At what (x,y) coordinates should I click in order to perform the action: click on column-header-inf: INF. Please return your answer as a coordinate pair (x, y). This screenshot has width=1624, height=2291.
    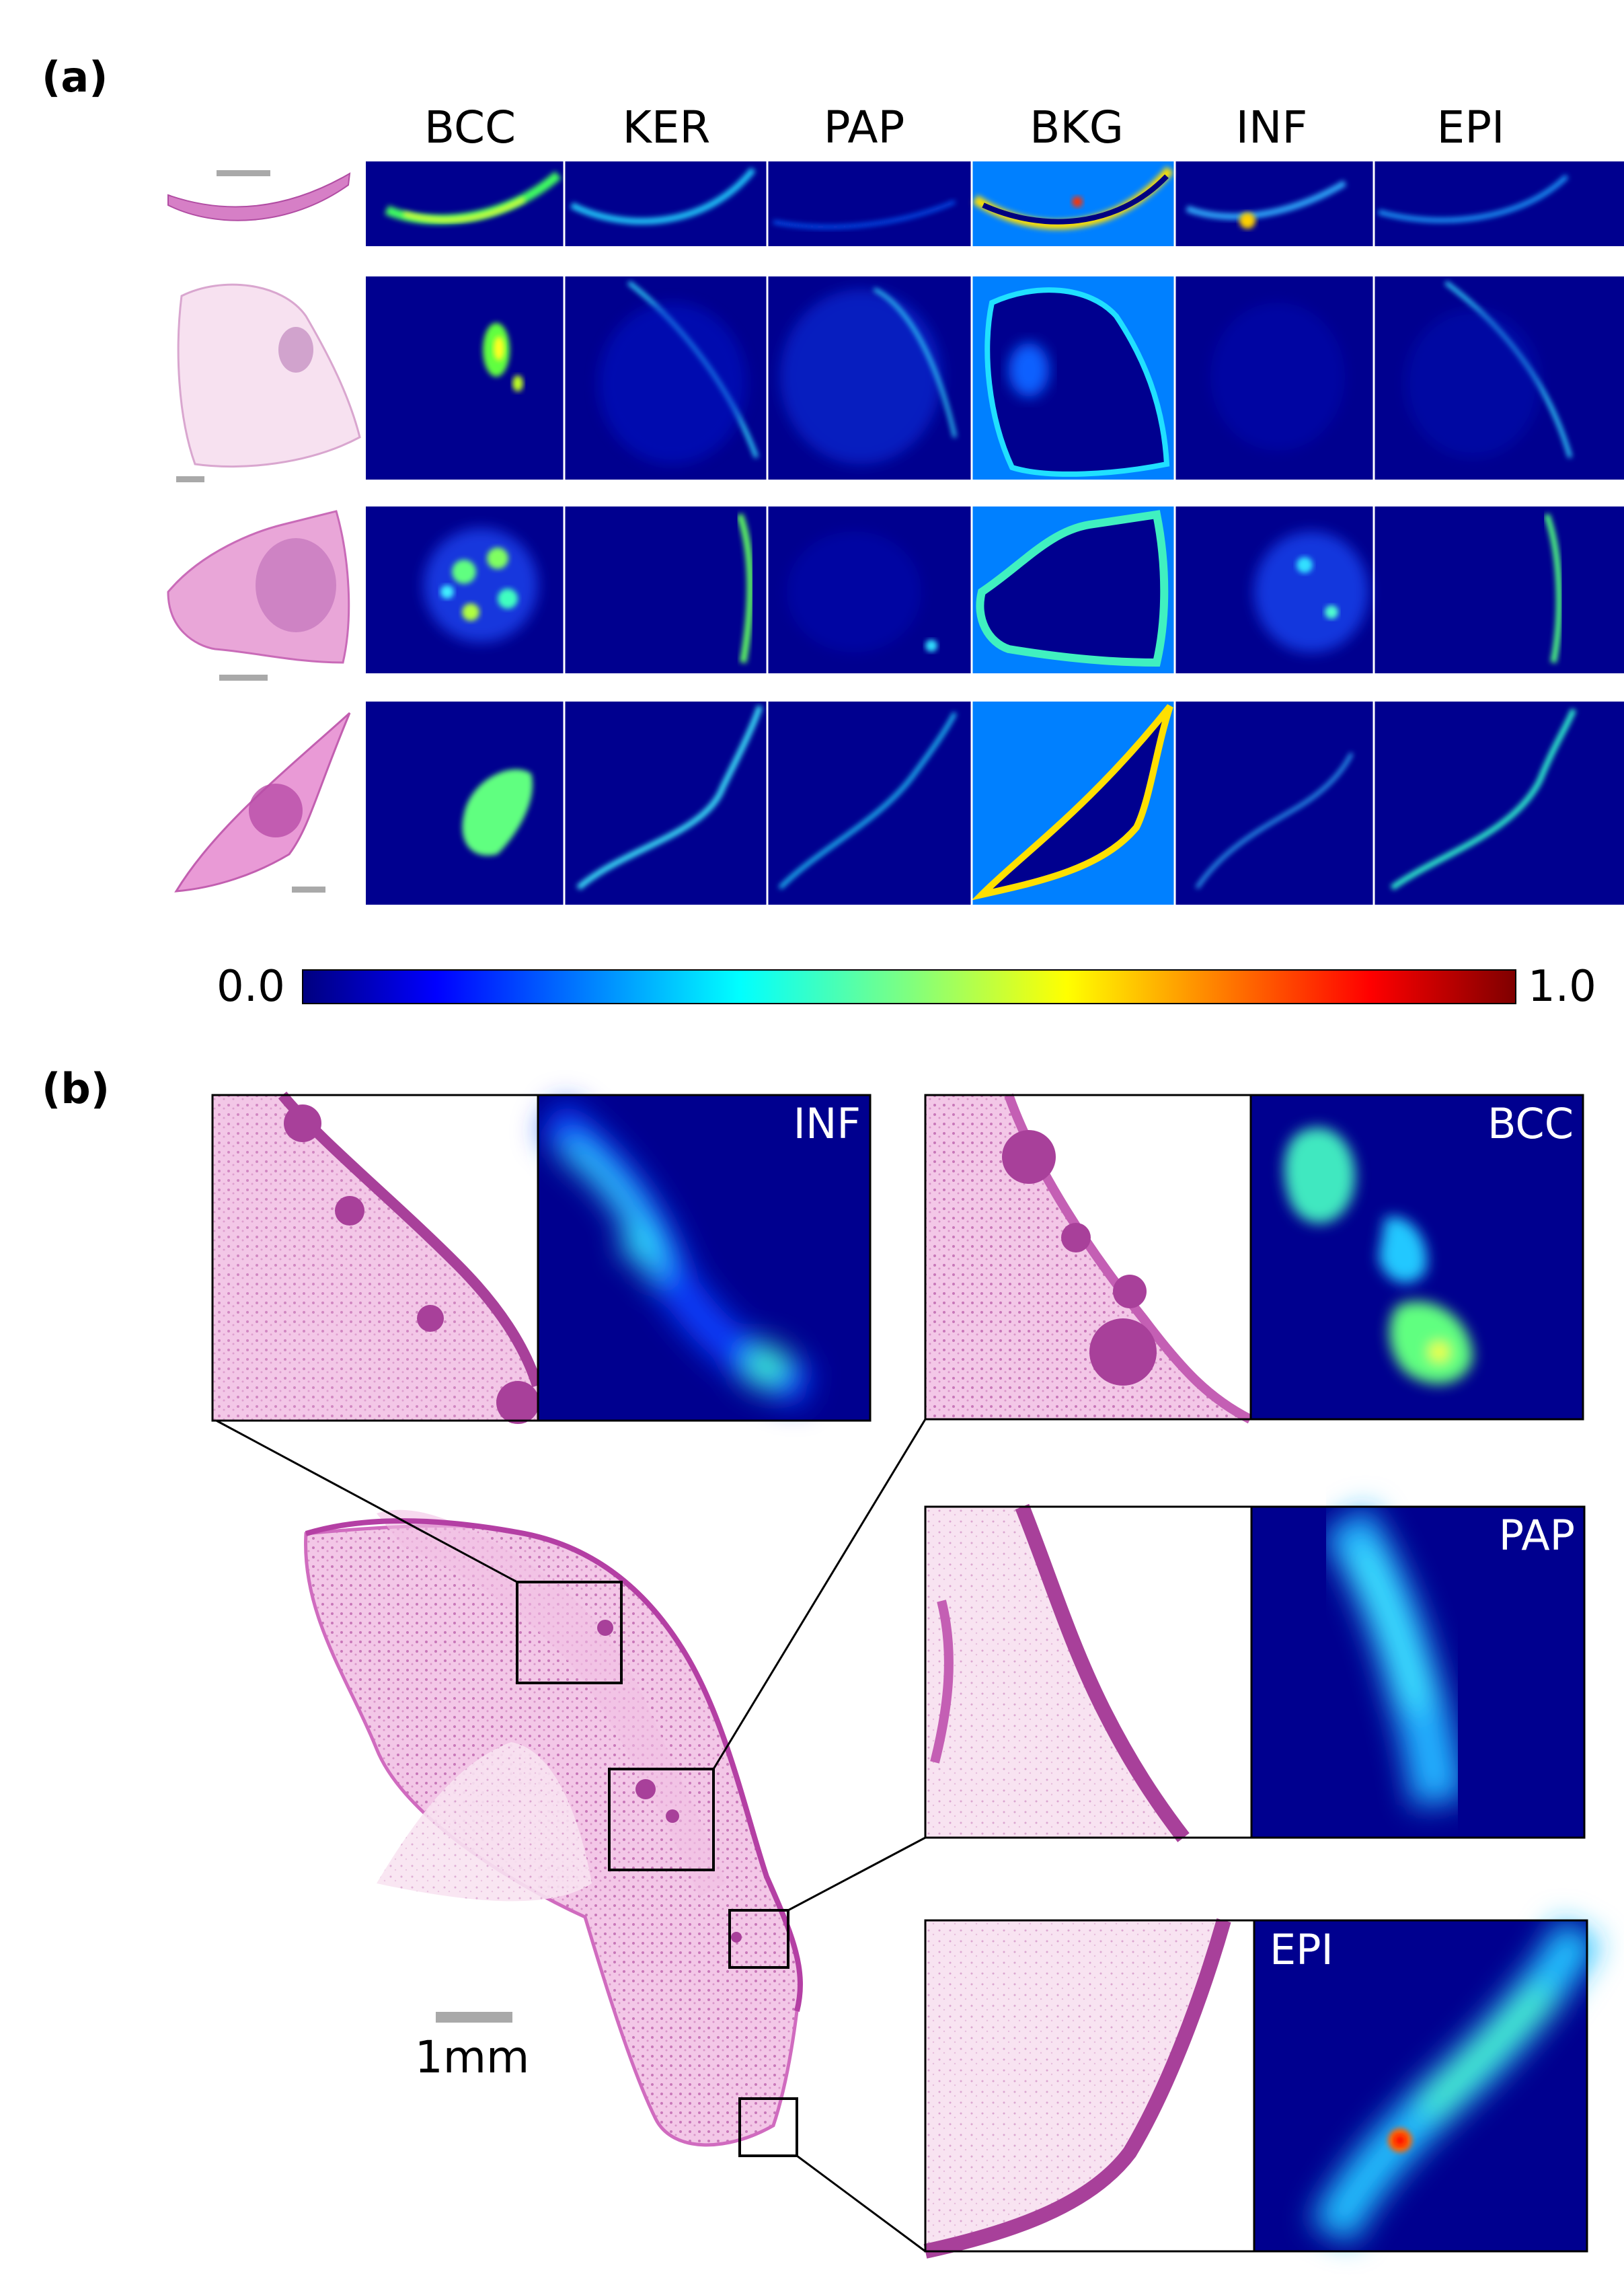
    Looking at the image, I should click on (1272, 127).